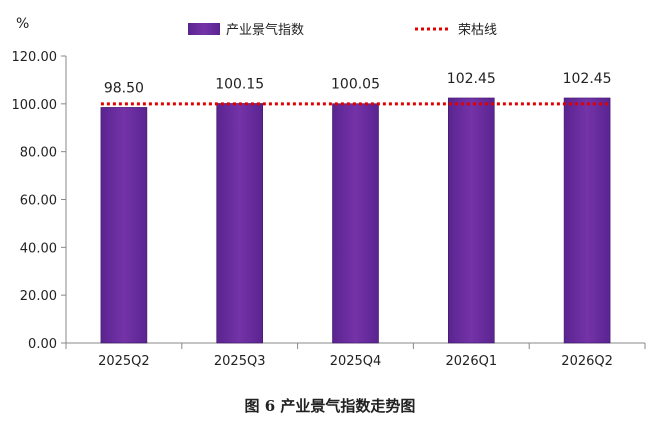 Image resolution: width=660 pixels, height=423 pixels. Describe the element at coordinates (124, 225) in the screenshot. I see `bar-2025Q2` at that location.